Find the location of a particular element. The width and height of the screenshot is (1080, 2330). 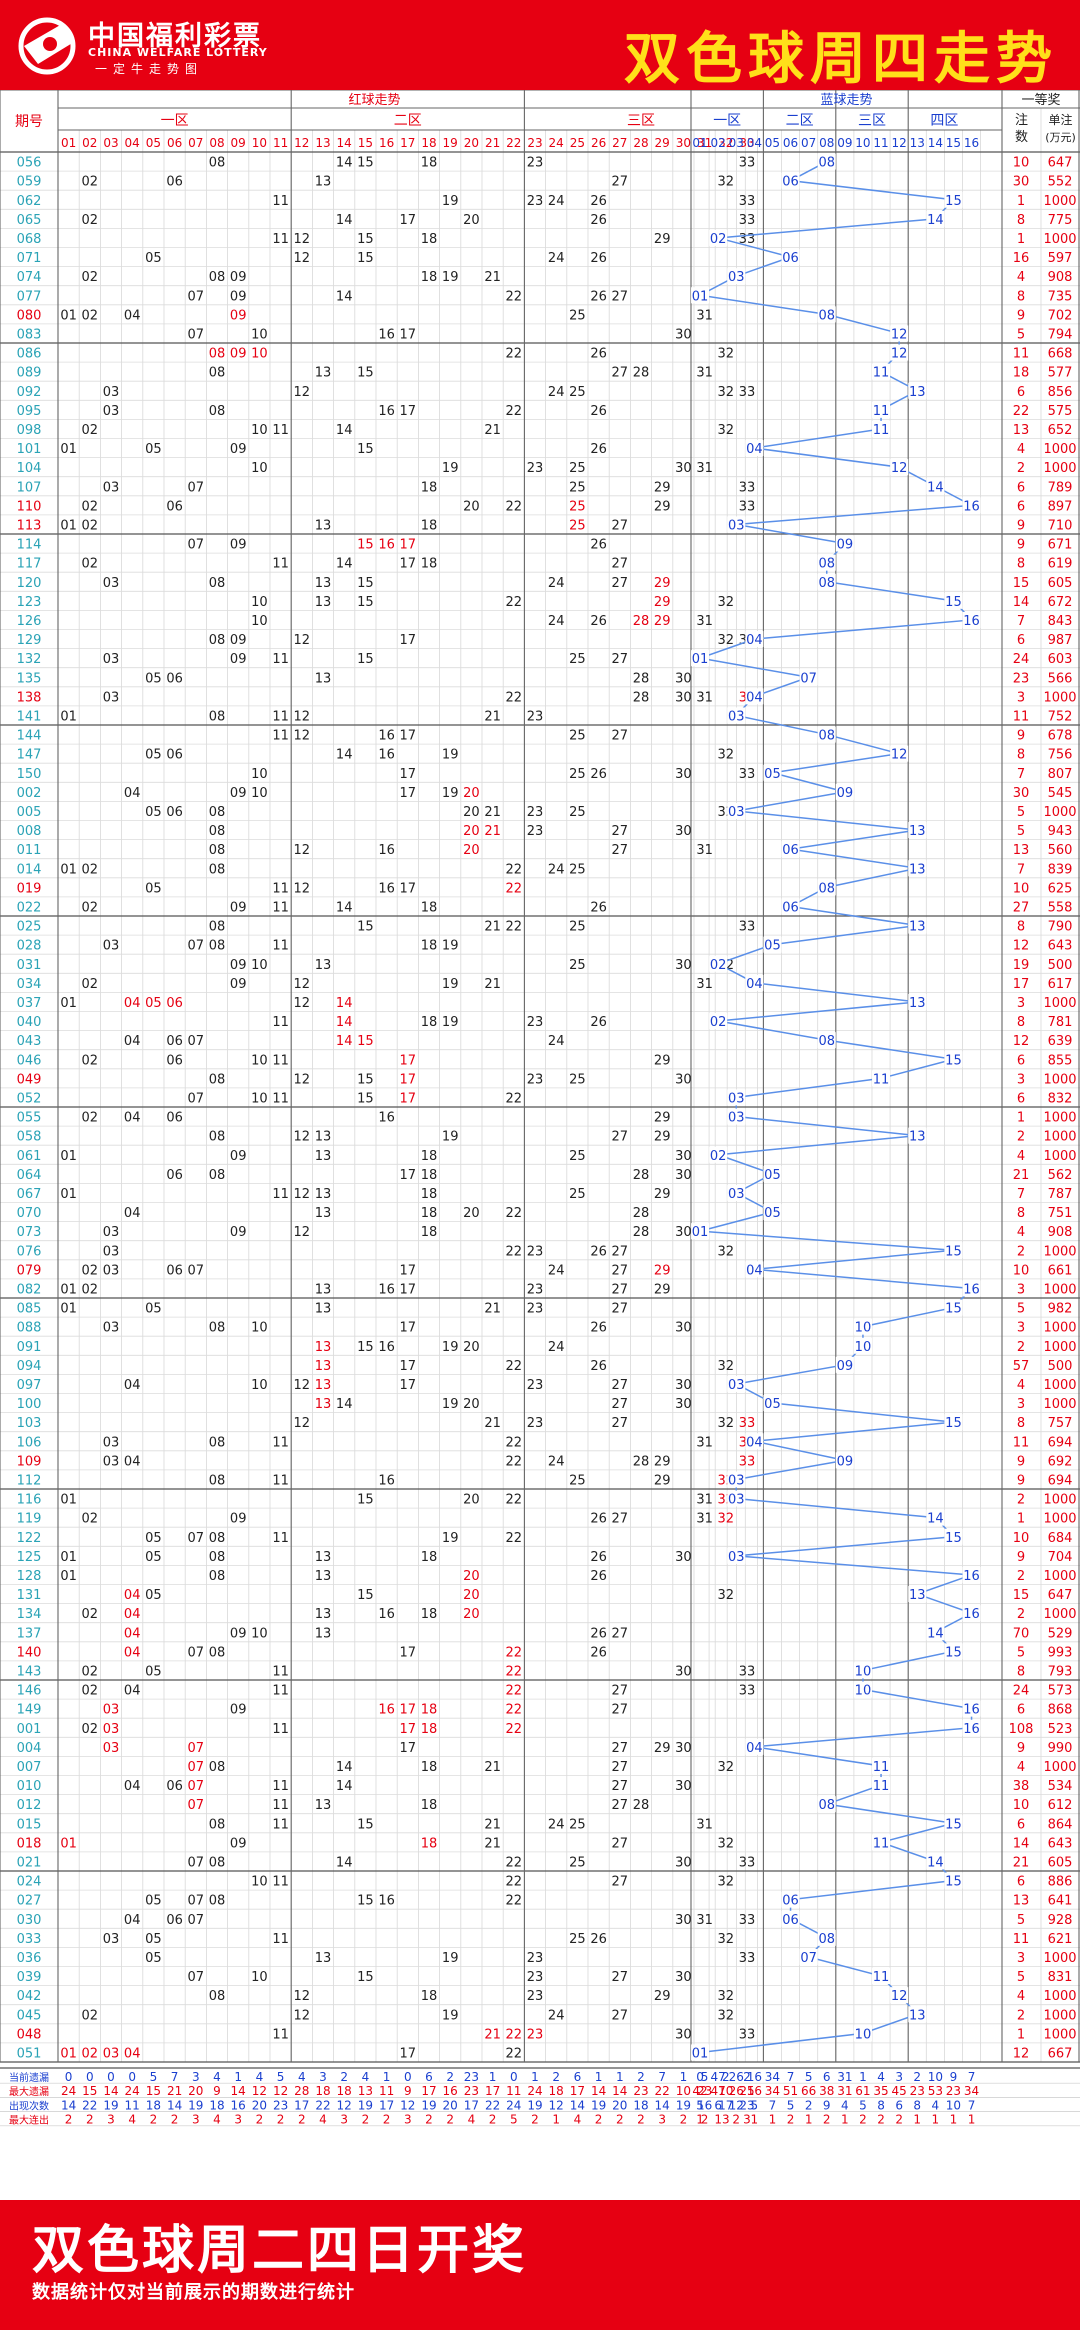

prize-count-cell: 3 is located at coordinates (1021, 1958).